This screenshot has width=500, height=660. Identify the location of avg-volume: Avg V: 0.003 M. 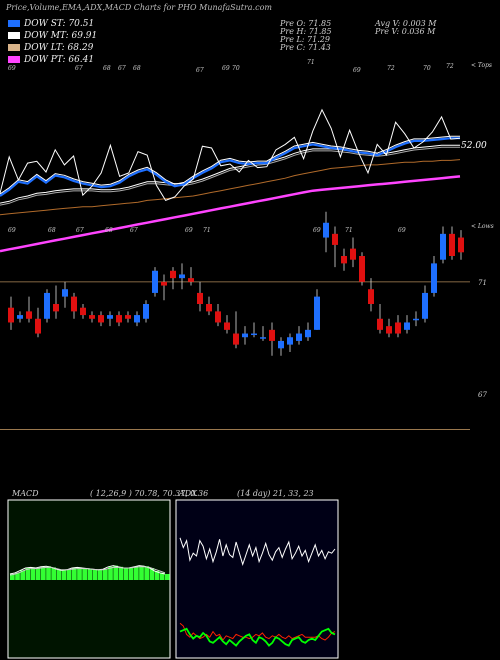
(406, 23).